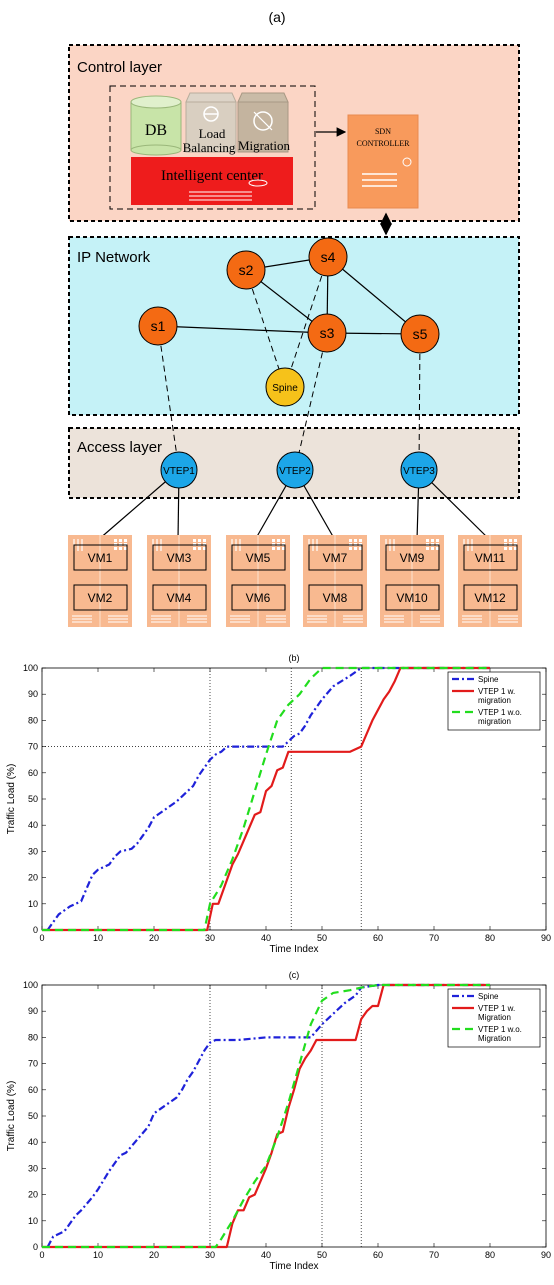 Image resolution: width=554 pixels, height=1285 pixels. I want to click on vm-label-12: VM12, so click(490, 598).